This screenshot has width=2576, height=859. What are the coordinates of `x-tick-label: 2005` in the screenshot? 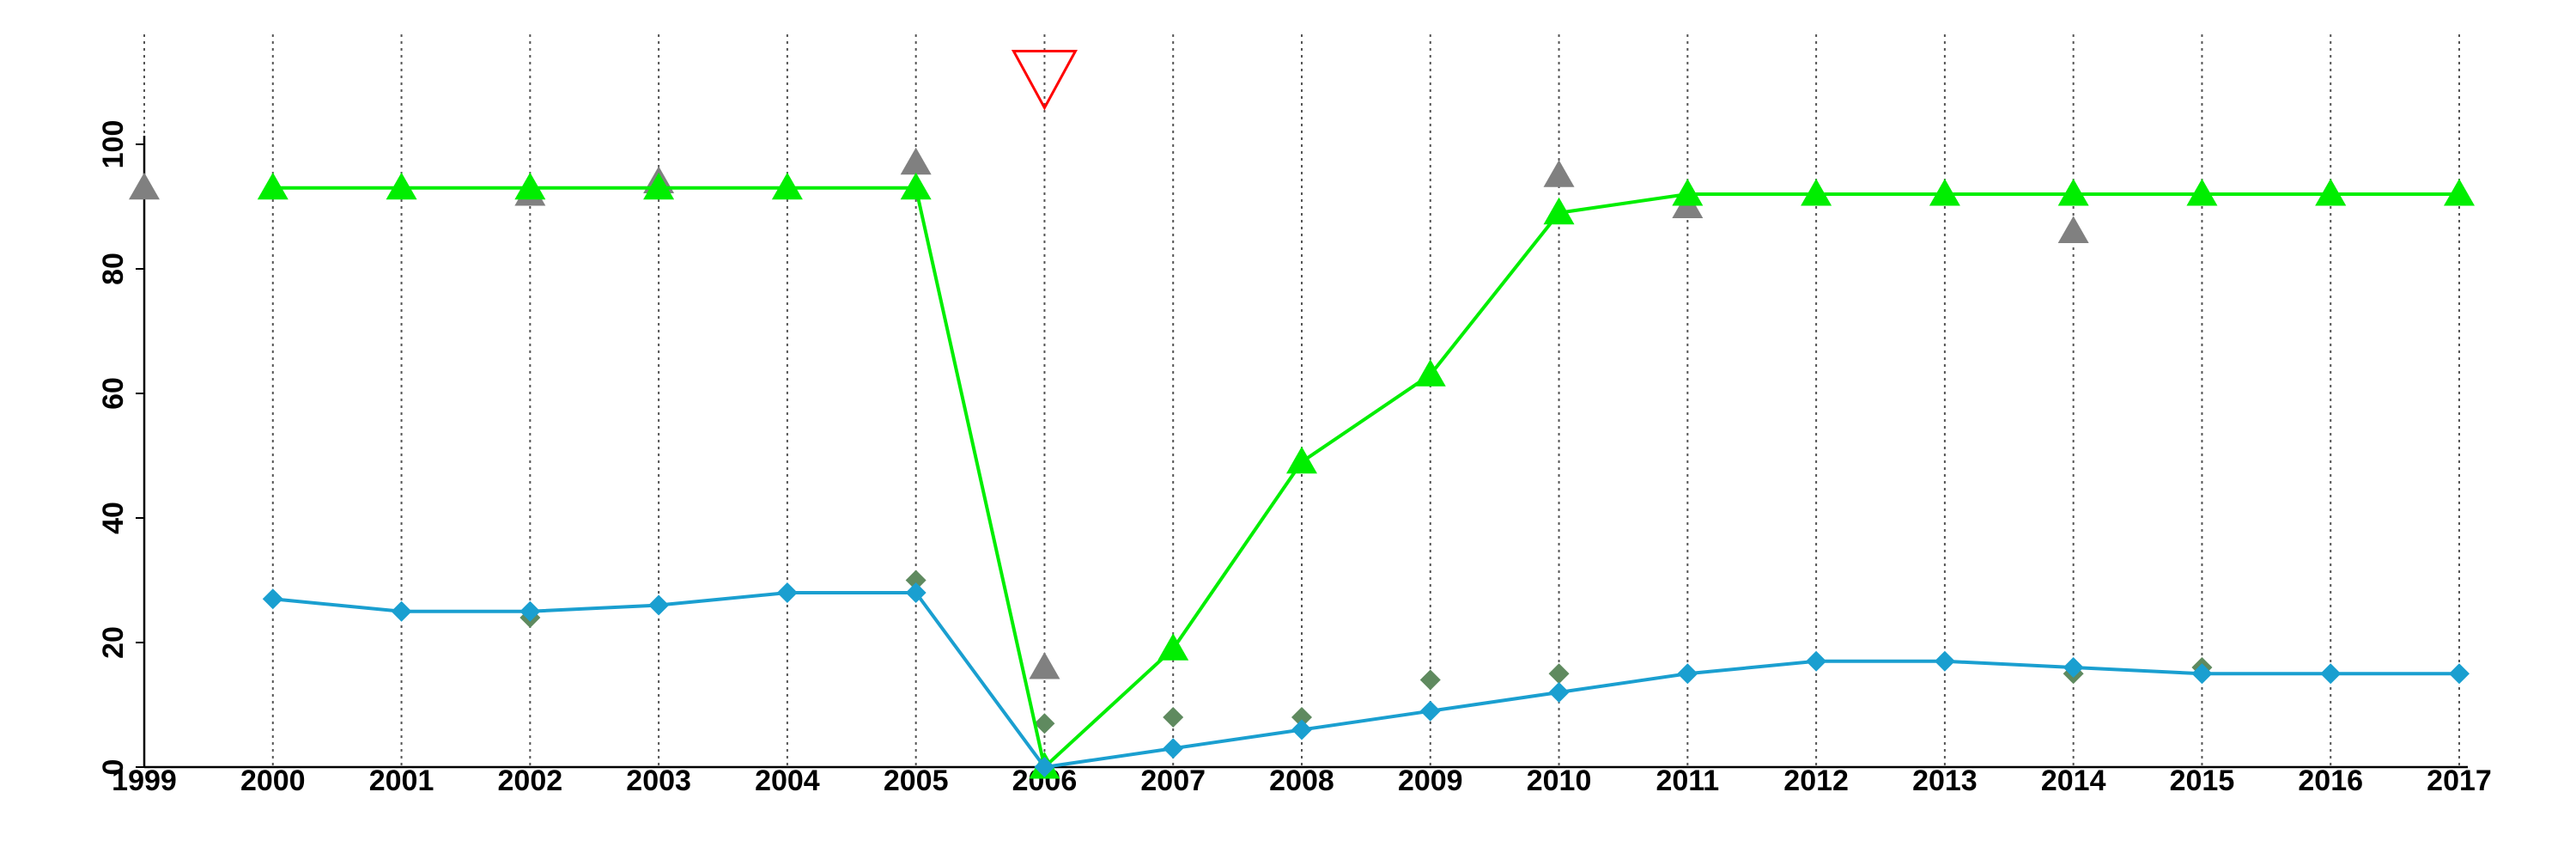 It's located at (917, 781).